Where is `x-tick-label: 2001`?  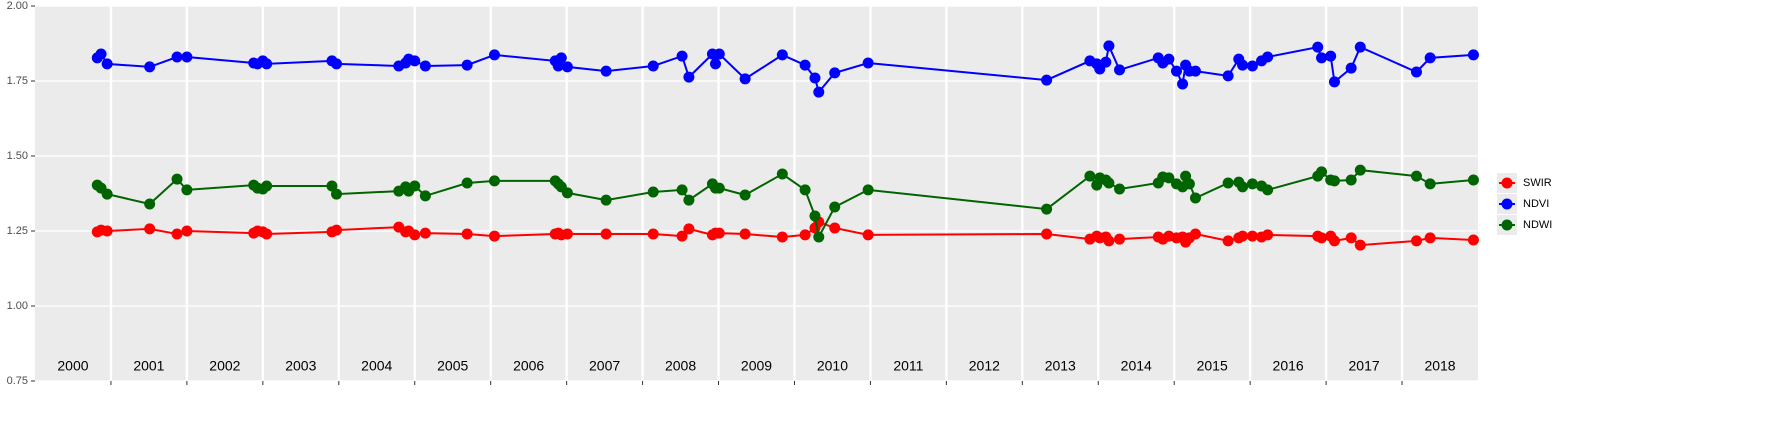 x-tick-label: 2001 is located at coordinates (148, 366).